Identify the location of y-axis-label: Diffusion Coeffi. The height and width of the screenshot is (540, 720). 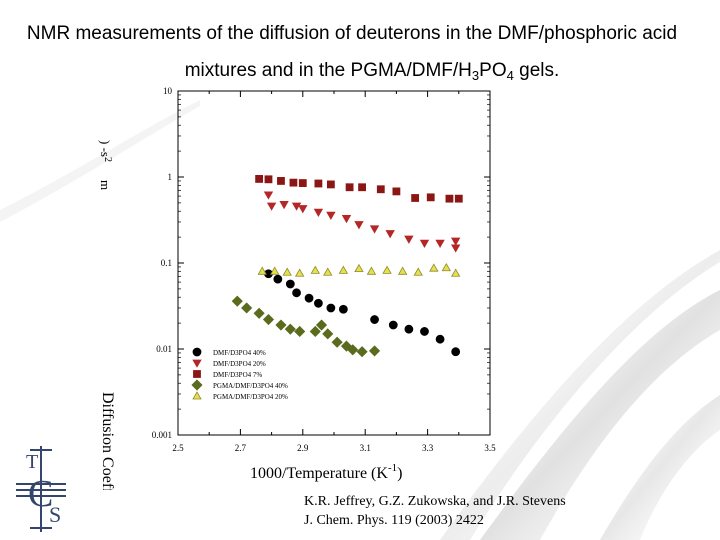
(107, 441).